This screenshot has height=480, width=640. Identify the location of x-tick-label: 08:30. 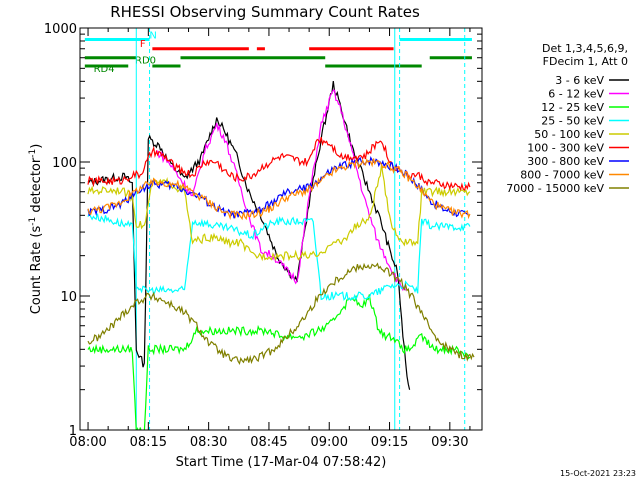
(208, 442).